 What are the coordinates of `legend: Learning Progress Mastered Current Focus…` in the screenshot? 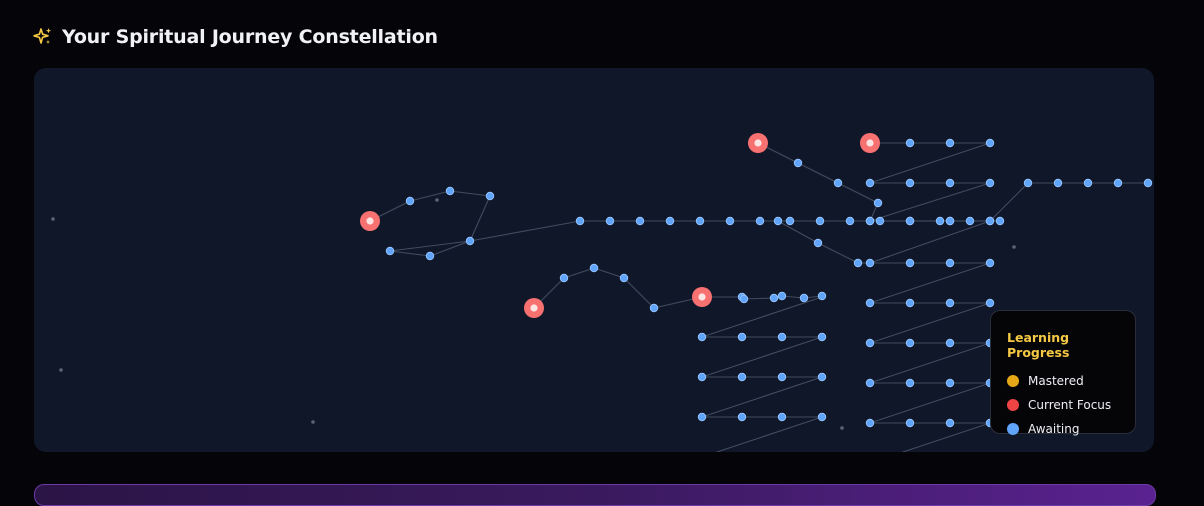 It's located at (1063, 373).